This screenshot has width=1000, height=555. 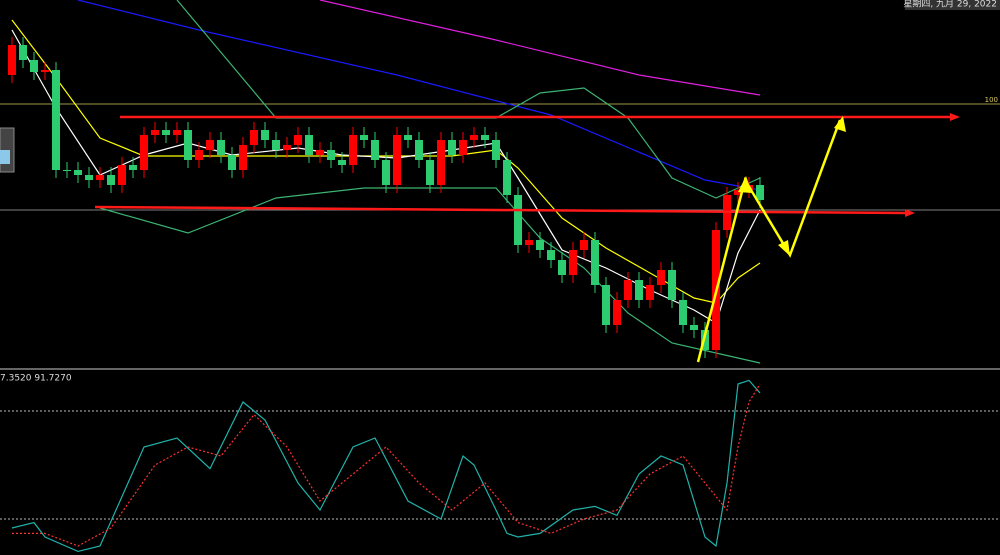 What do you see at coordinates (991, 100) in the screenshot?
I see `level-label: 100` at bounding box center [991, 100].